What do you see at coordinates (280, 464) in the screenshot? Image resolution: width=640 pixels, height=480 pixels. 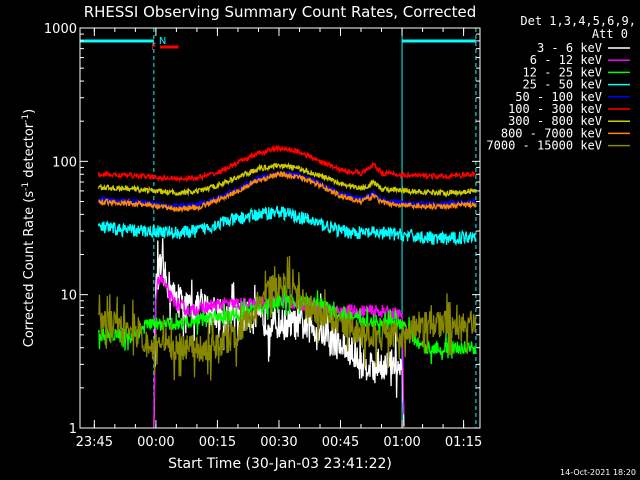 I see `x-axis-label: Start Time (30-Jan-03 23:41:22)` at bounding box center [280, 464].